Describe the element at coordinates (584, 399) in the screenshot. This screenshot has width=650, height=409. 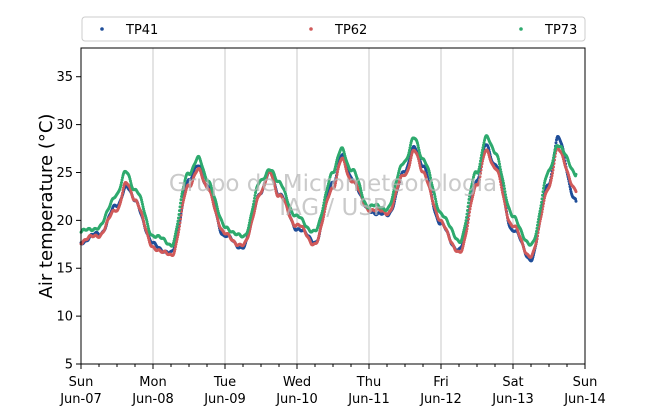
I see `x-tick-date: Jun-14` at that location.